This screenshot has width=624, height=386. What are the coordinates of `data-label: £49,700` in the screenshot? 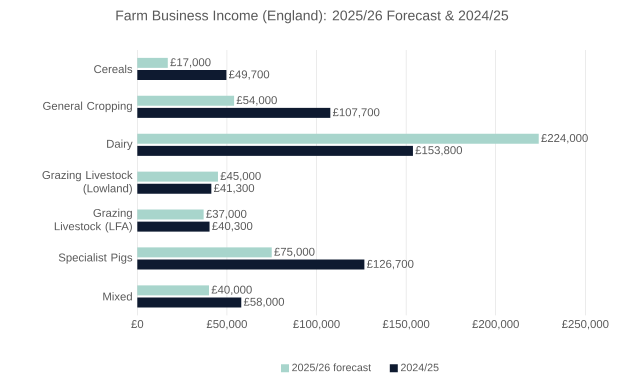 It's located at (249, 75).